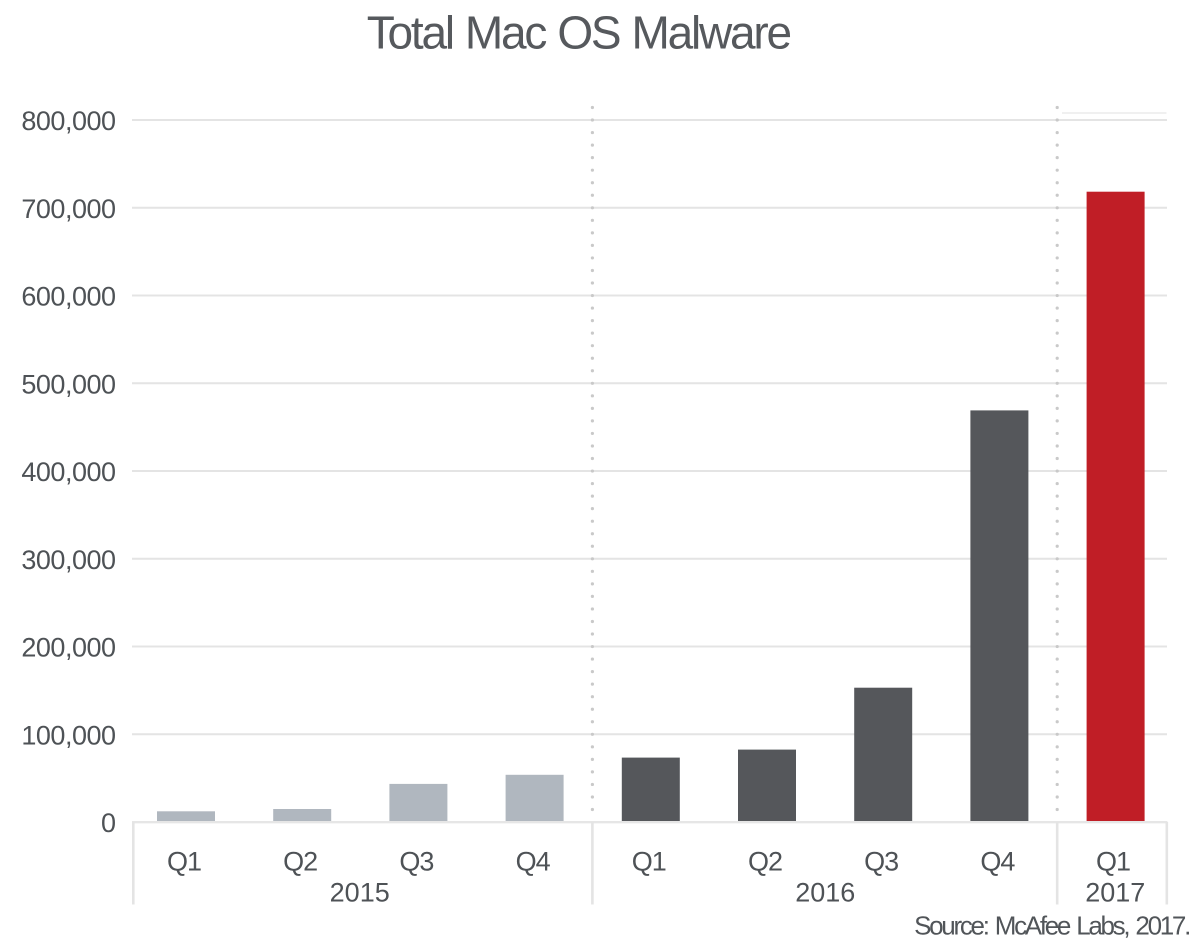  Describe the element at coordinates (1115, 892) in the screenshot. I see `svg-text: 2017` at that location.